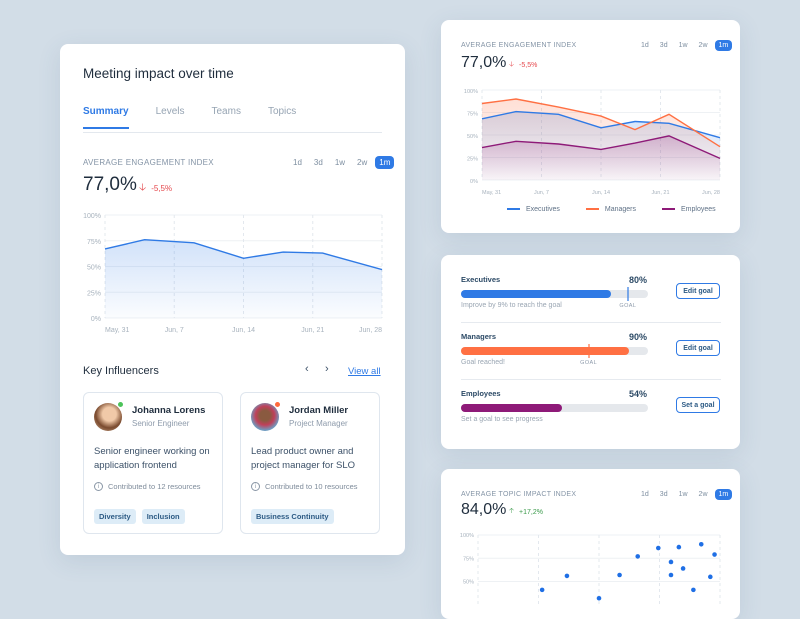  What do you see at coordinates (108, 417) in the screenshot?
I see `avatar` at bounding box center [108, 417].